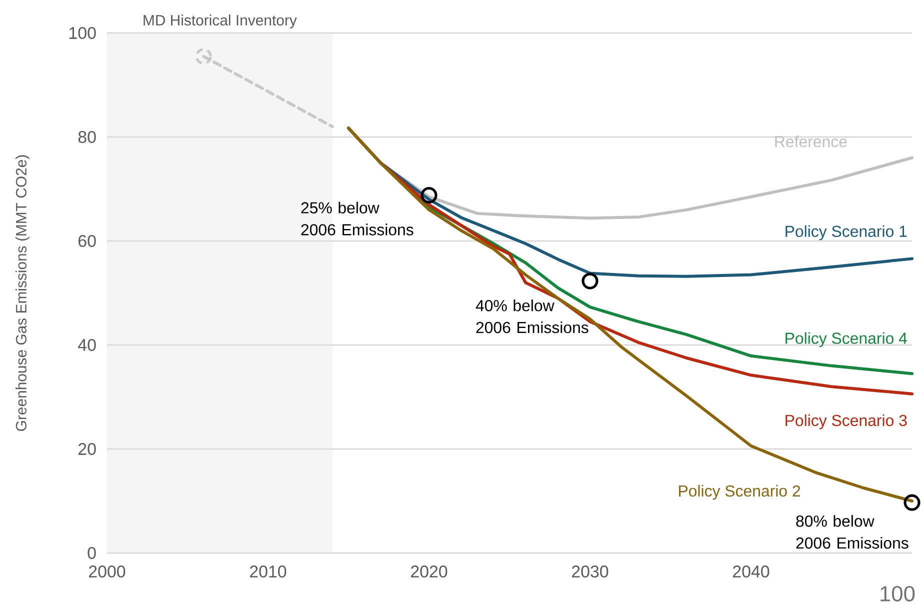 The width and height of the screenshot is (922, 608). Describe the element at coordinates (846, 422) in the screenshot. I see `series-label: Policy Scenario 3` at that location.